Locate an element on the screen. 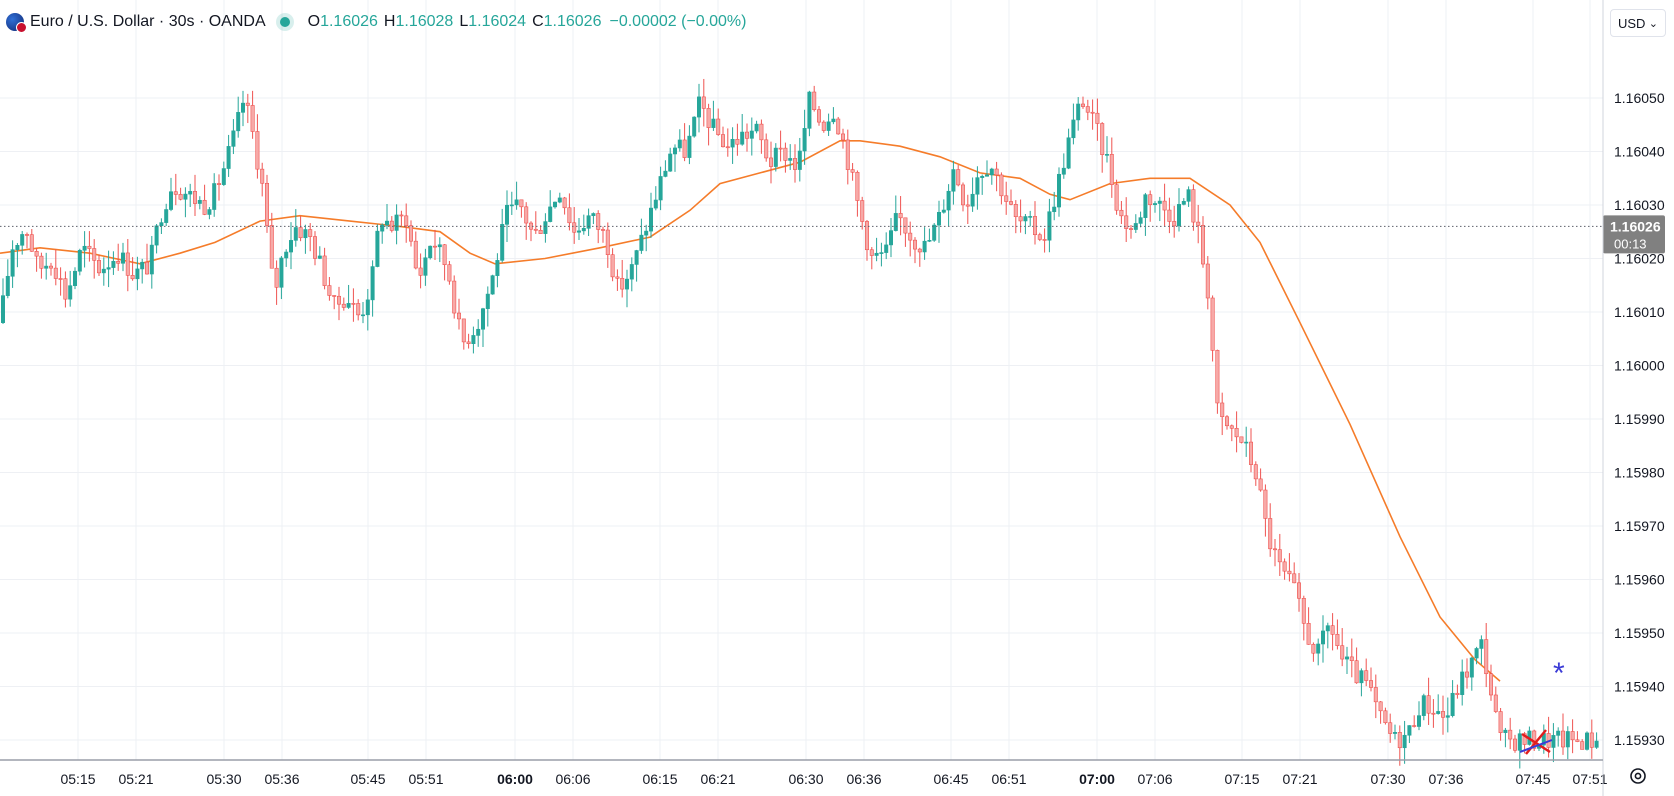 This screenshot has height=796, width=1674. price-tick-label: 1.16000 is located at coordinates (1639, 366).